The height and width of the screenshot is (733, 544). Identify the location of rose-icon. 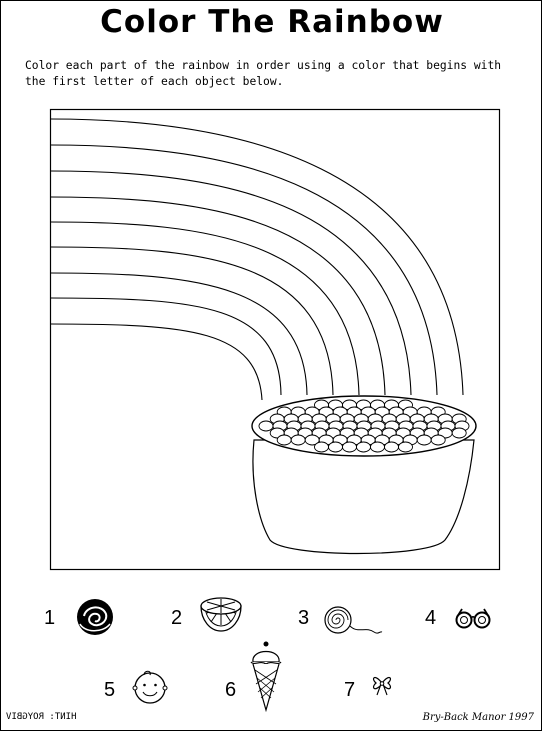
(95, 617).